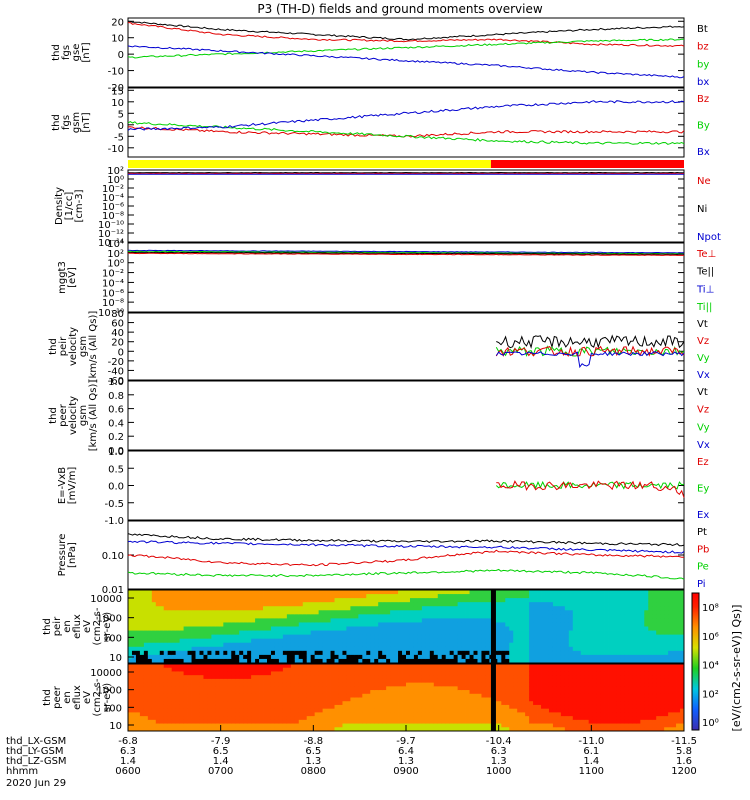 Image resolution: width=750 pixels, height=800 pixels. What do you see at coordinates (590, 351) in the screenshot?
I see `series-line` at bounding box center [590, 351].